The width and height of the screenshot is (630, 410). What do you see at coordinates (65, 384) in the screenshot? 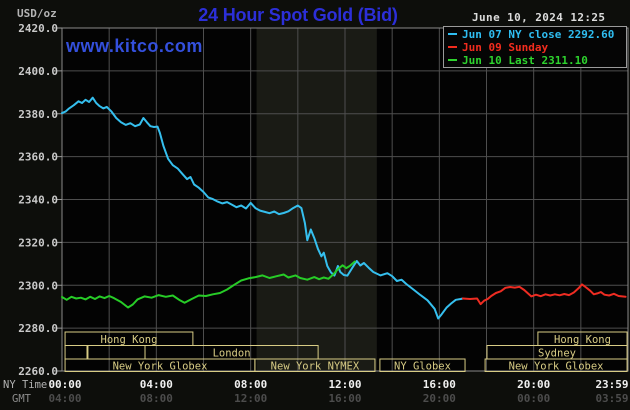
I see `x-tick-label-ny: 00:00` at bounding box center [65, 384].